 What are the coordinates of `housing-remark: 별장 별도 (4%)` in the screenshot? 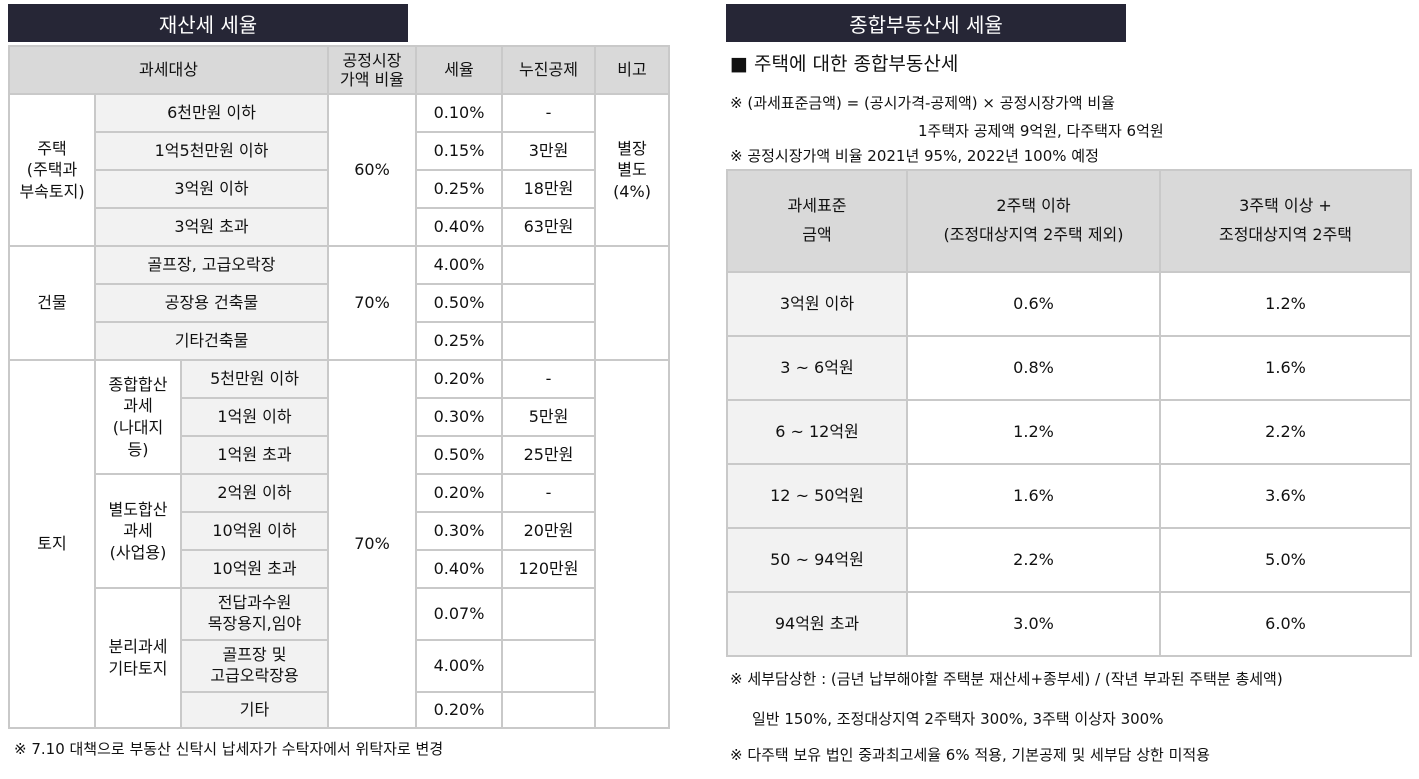 It's located at (632, 170).